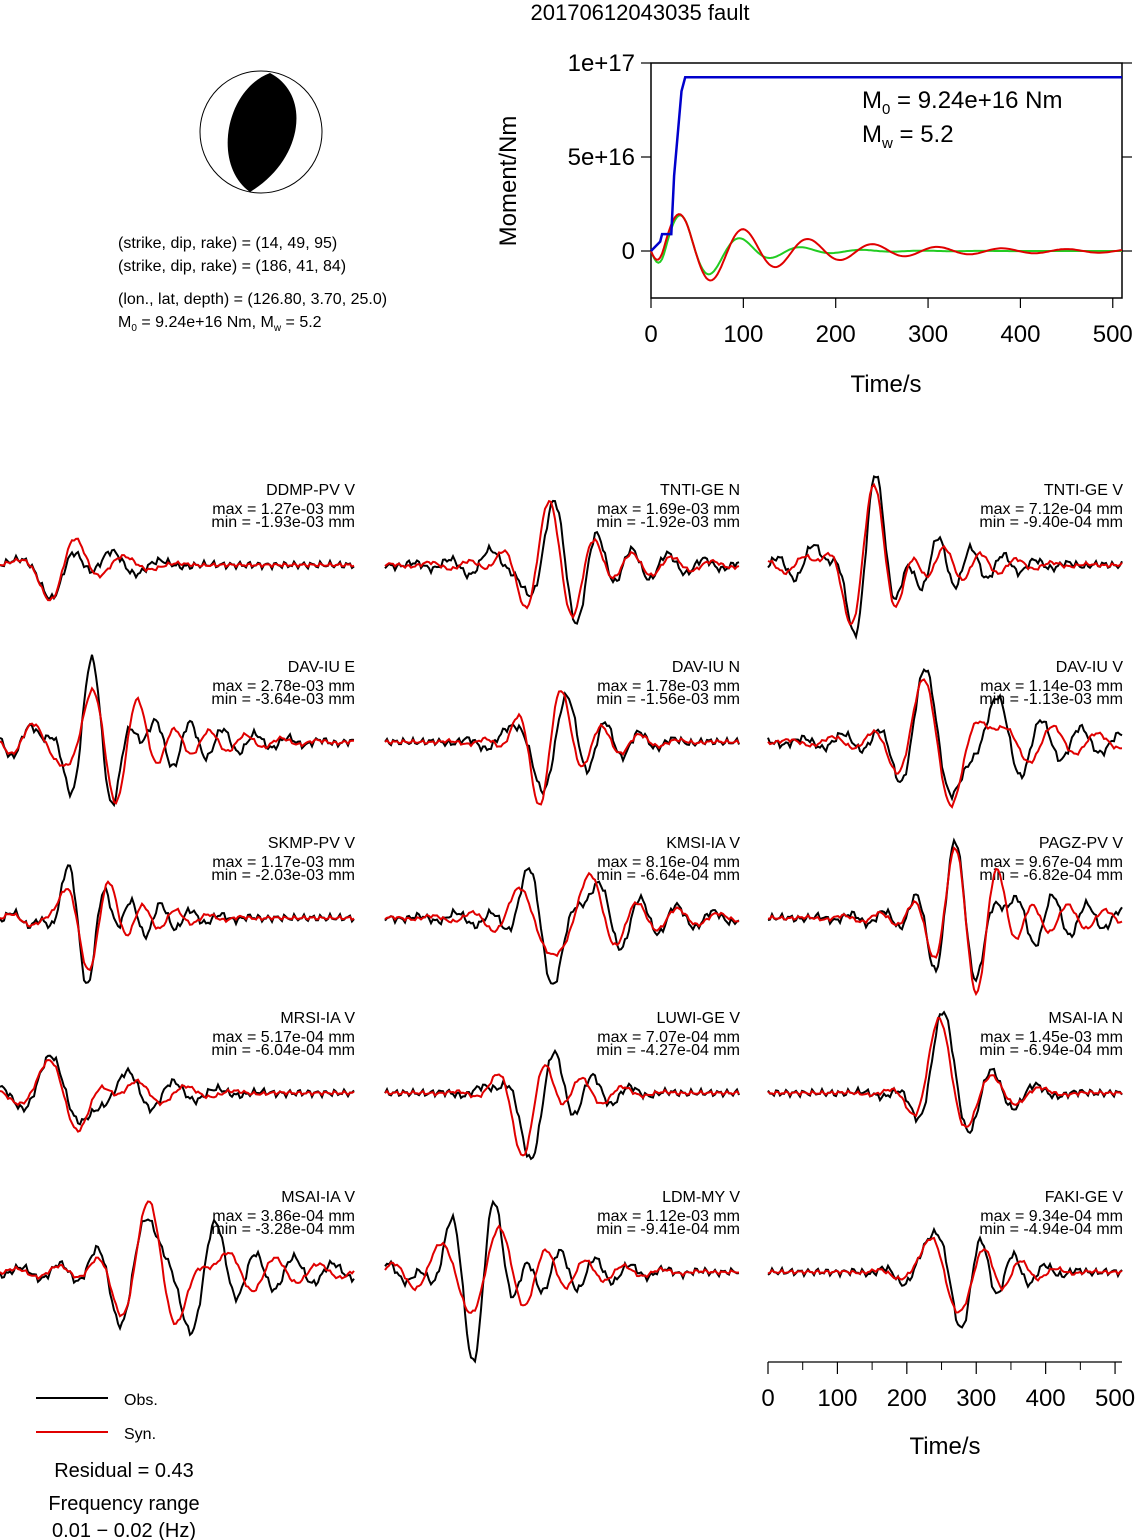 This screenshot has height=1540, width=1139. Describe the element at coordinates (640, 12) in the screenshot. I see `figure-title: 20170612043035 fault` at that location.